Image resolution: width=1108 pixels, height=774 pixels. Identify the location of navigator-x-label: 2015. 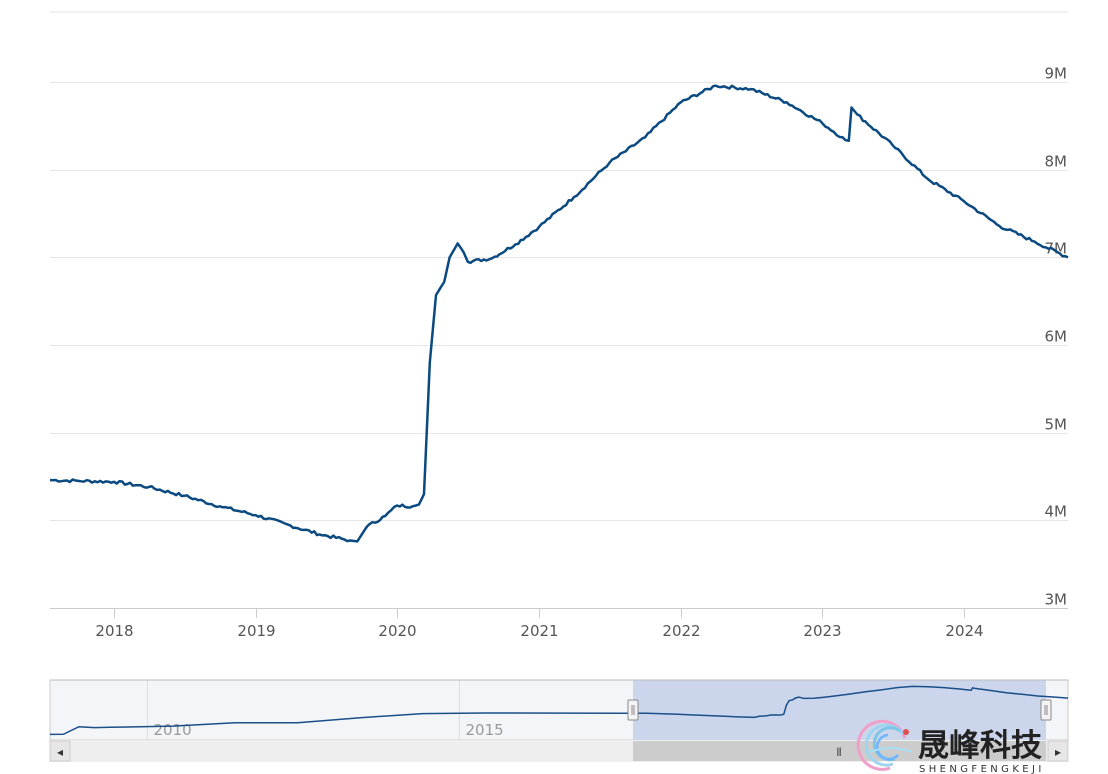
(485, 730).